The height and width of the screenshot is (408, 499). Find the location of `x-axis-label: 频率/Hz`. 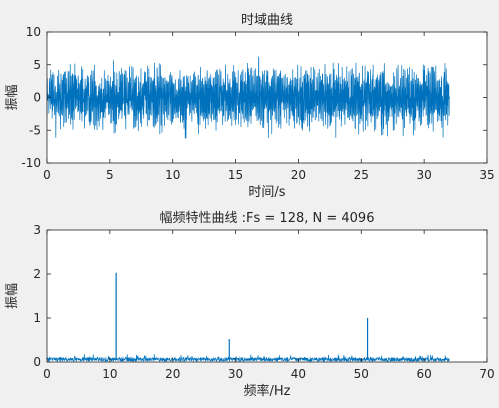

x-axis-label: 频率/Hz is located at coordinates (267, 391).